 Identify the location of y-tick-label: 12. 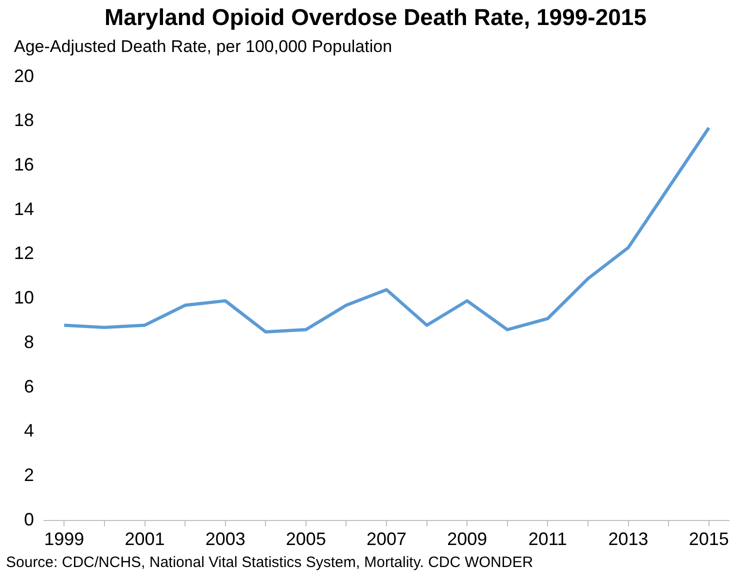
(24, 253).